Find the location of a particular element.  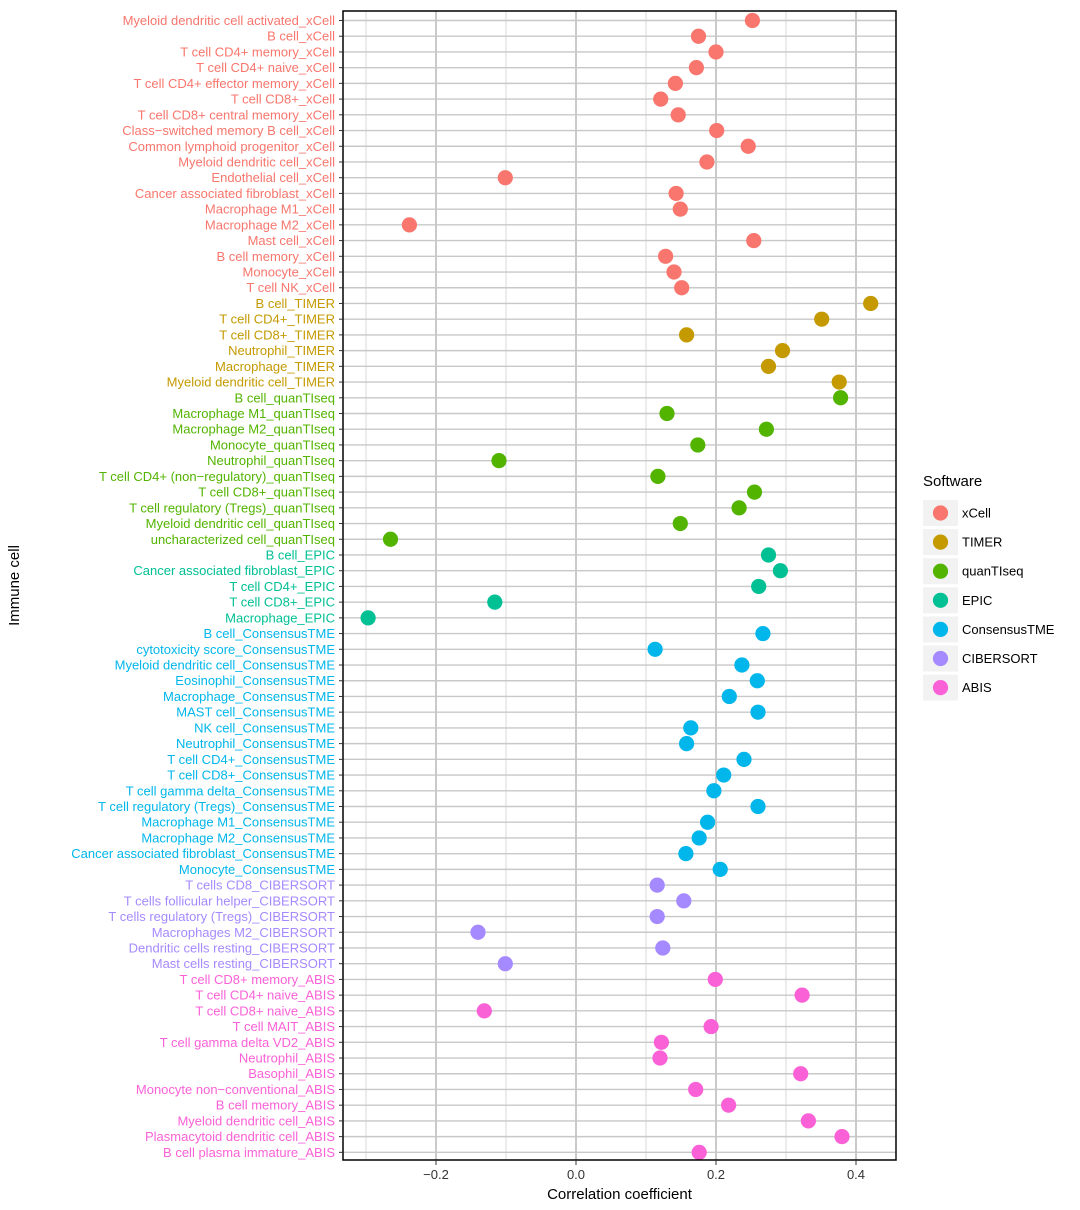

y-tick-label: B cell_EPIC is located at coordinates (300, 554).